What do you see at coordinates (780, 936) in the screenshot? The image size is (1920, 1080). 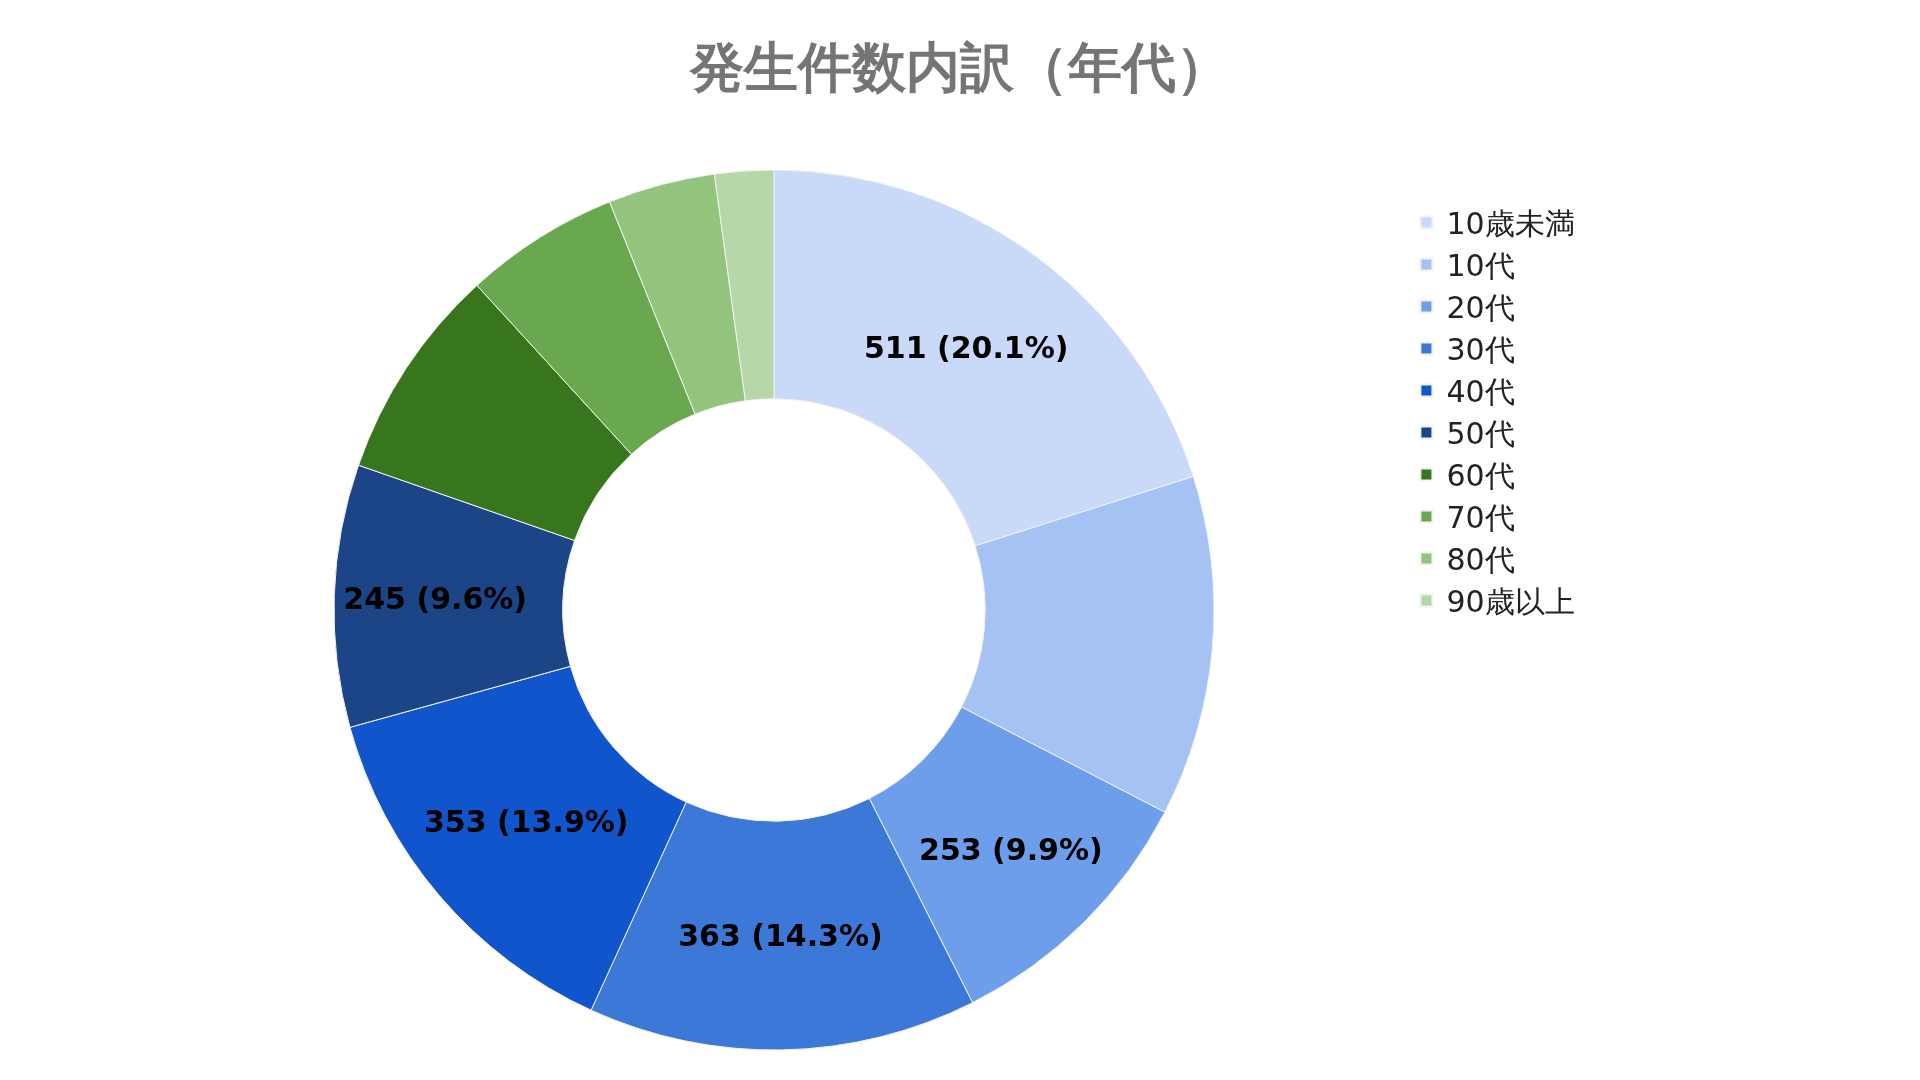 I see `data-label: 363 (14.3%)` at bounding box center [780, 936].